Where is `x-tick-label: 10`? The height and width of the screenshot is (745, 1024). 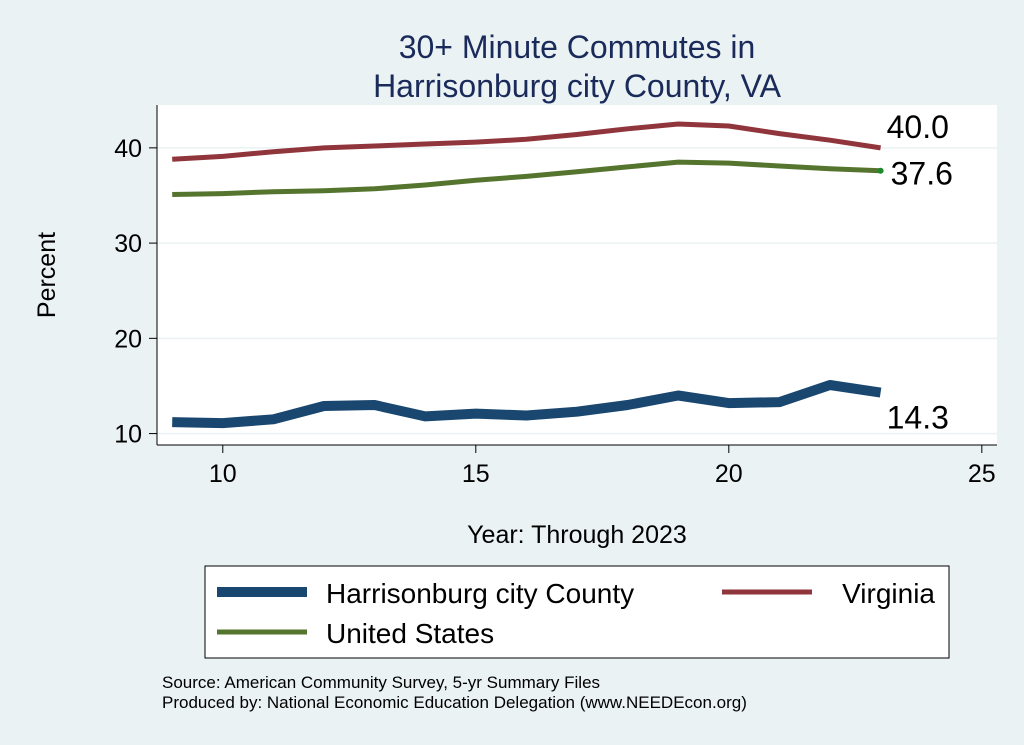 x-tick-label: 10 is located at coordinates (223, 474).